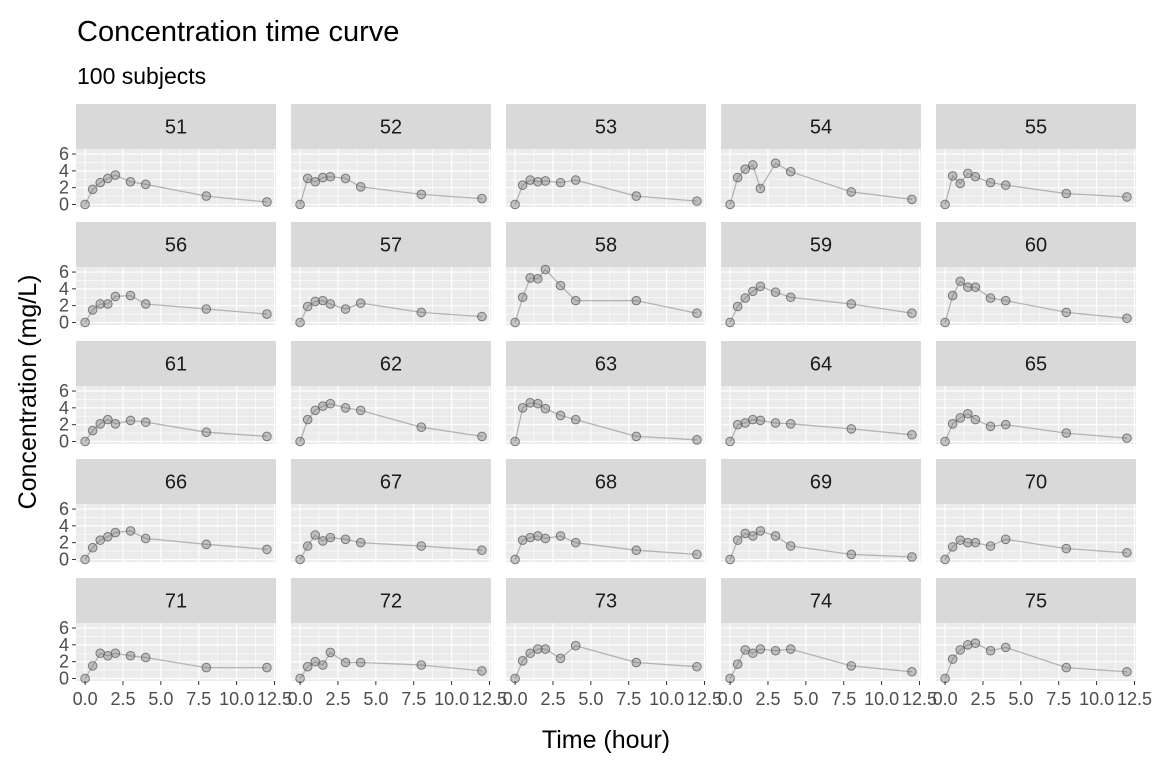  I want to click on facet-panel-64: 64, so click(821, 394).